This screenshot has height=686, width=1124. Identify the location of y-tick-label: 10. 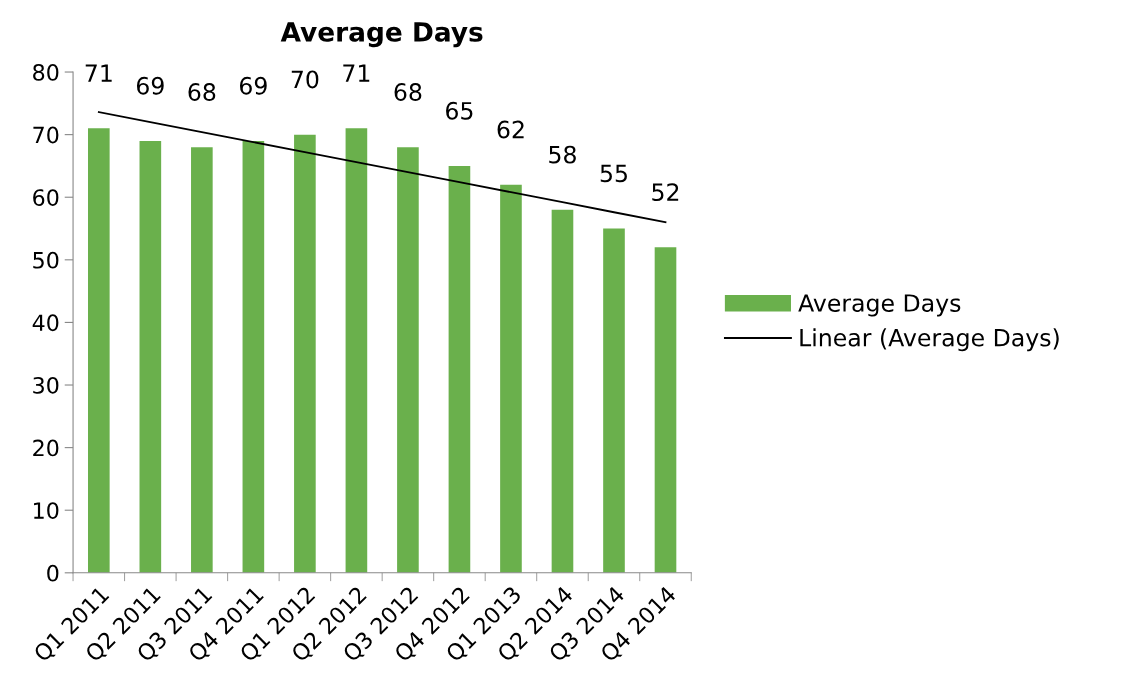
(46, 510).